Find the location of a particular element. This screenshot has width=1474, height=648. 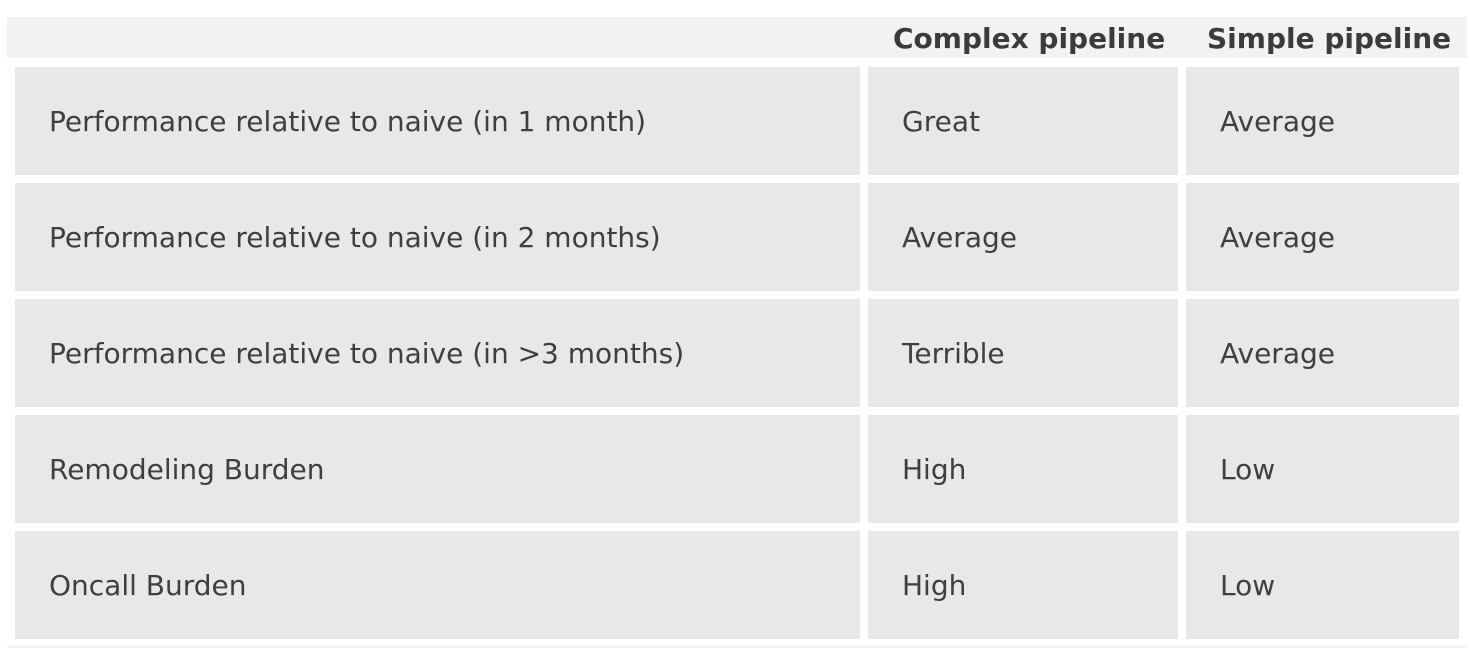

row-label-cell: Oncall Burden is located at coordinates (437, 585).